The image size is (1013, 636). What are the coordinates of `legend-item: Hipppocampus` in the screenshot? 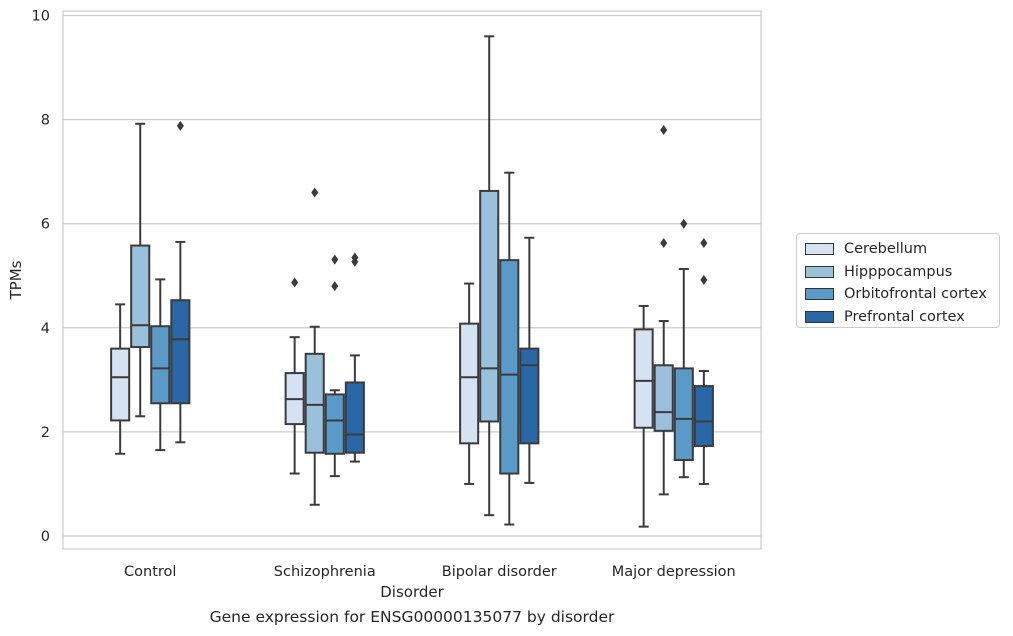 It's located at (902, 272).